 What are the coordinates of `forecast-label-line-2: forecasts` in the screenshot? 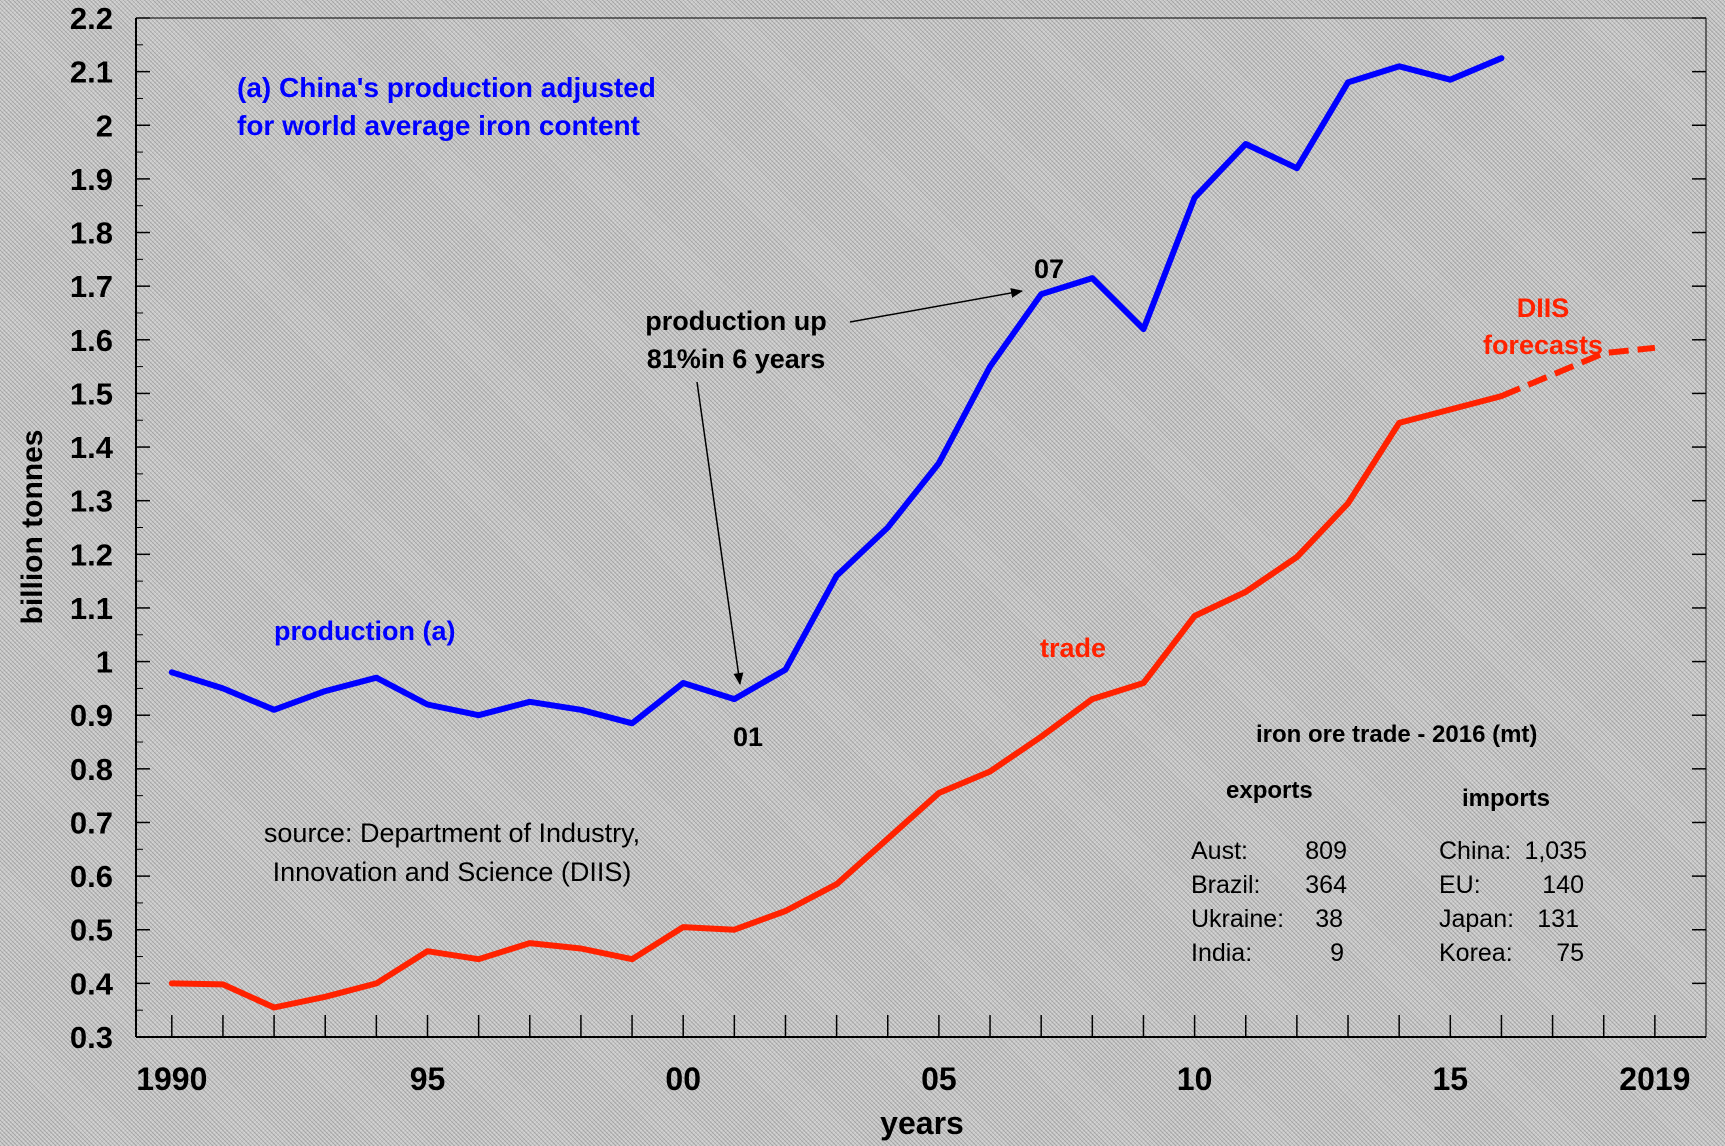 It's located at (1543, 345).